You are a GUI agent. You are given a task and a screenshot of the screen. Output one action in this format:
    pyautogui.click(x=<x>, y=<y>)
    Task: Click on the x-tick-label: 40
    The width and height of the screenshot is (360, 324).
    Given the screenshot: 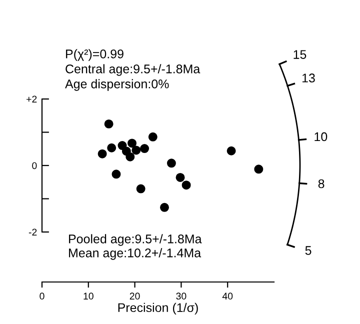 What is the action you would take?
    pyautogui.click(x=227, y=296)
    